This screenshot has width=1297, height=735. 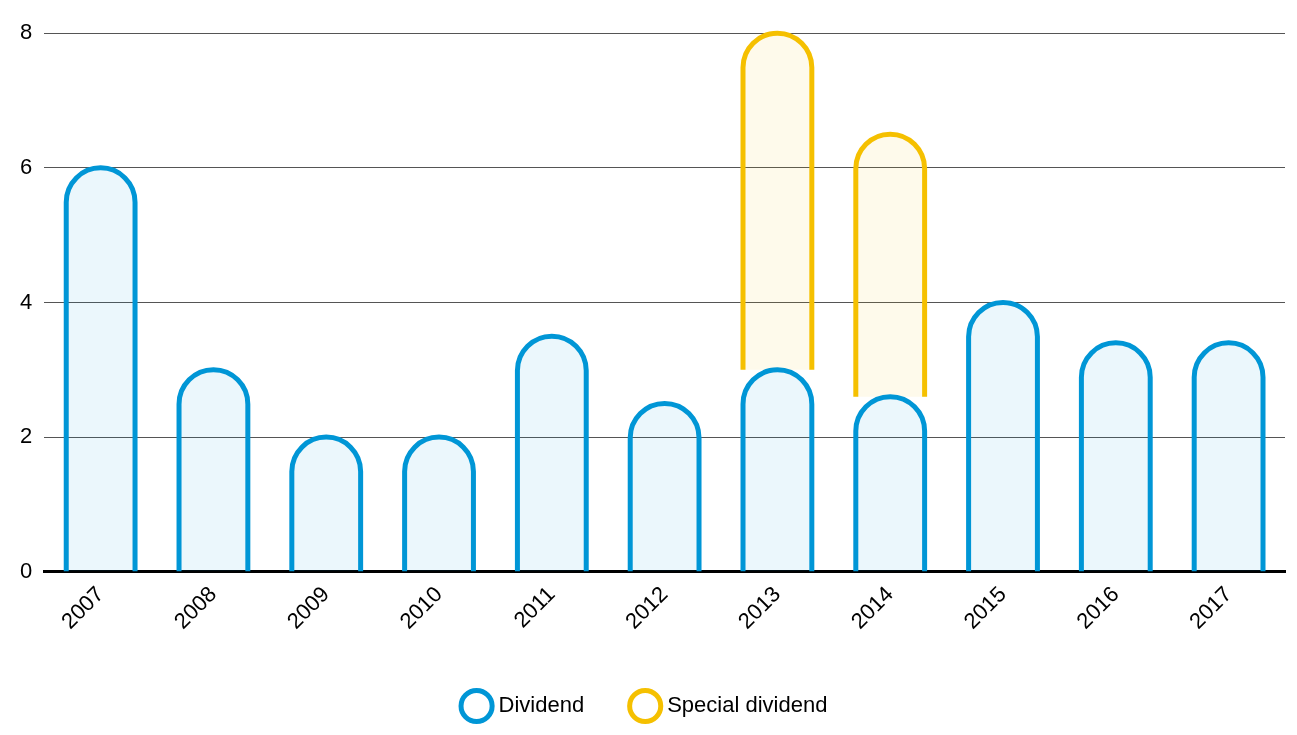 What do you see at coordinates (26, 436) in the screenshot?
I see `y-tick-label: 2` at bounding box center [26, 436].